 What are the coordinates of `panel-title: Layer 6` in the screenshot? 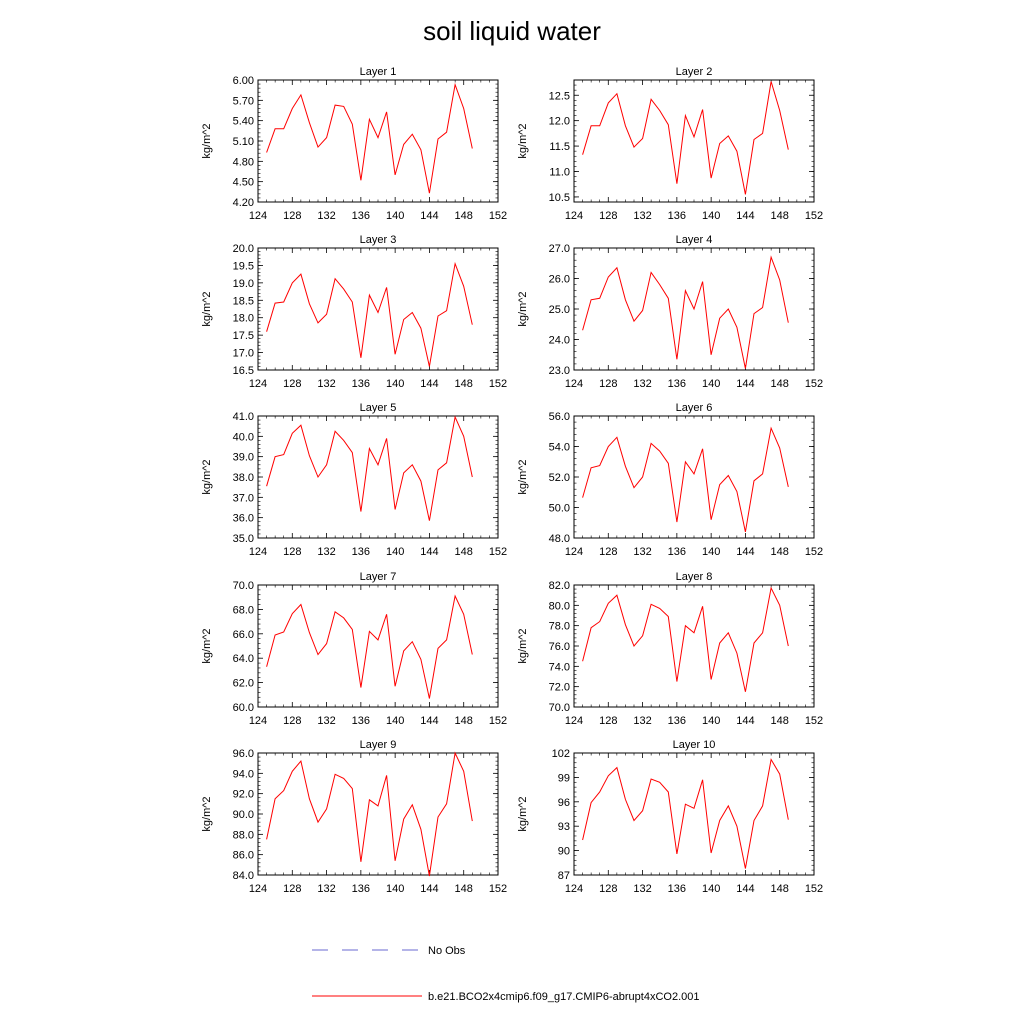 It's located at (694, 408).